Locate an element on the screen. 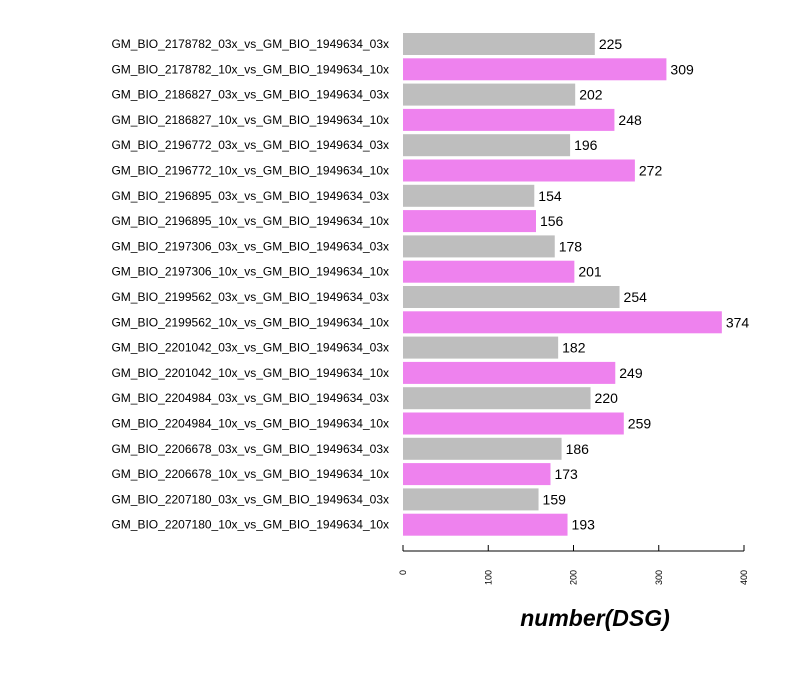 Image resolution: width=800 pixels, height=700 pixels. value-label: 159 is located at coordinates (555, 499).